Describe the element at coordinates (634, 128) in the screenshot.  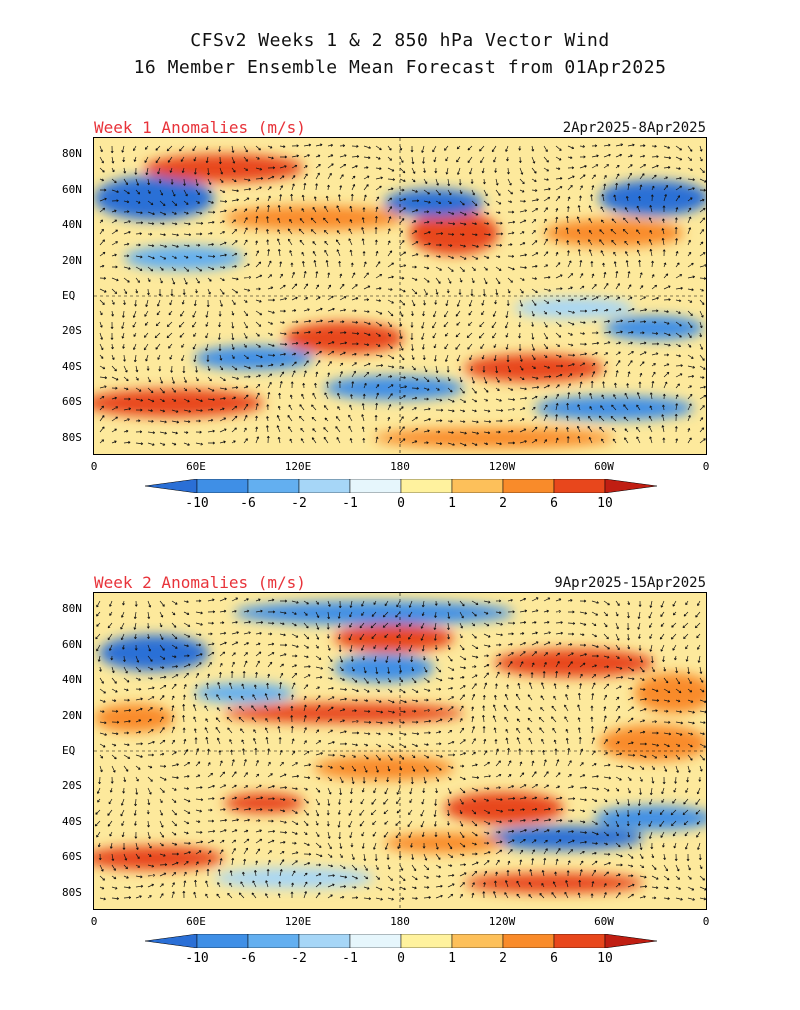
I see `panel-date-range: 2Apr2025-8Apr2025` at that location.